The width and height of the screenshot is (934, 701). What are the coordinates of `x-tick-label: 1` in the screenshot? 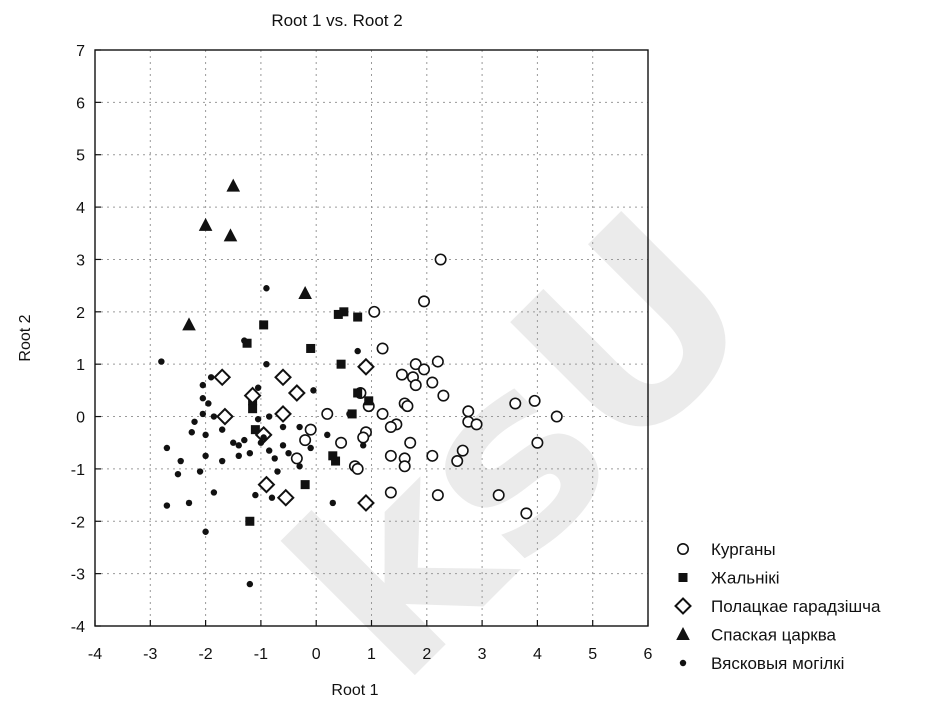 It's located at (371, 654).